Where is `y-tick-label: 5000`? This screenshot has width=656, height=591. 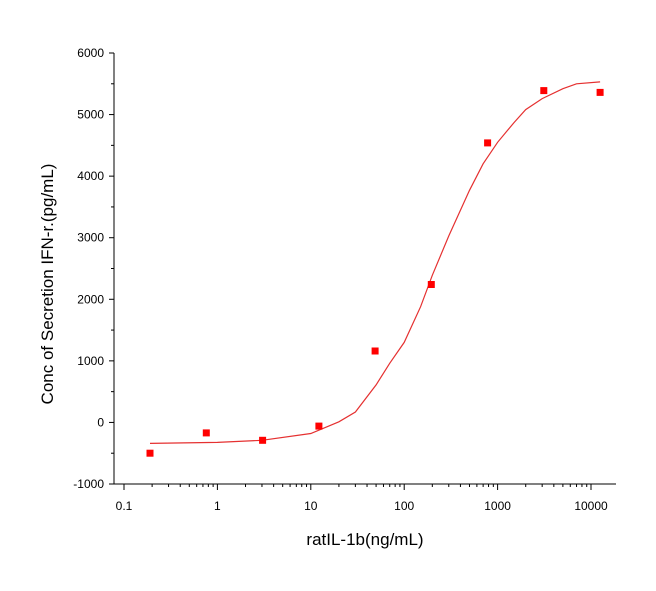 y-tick-label: 5000 is located at coordinates (90, 115).